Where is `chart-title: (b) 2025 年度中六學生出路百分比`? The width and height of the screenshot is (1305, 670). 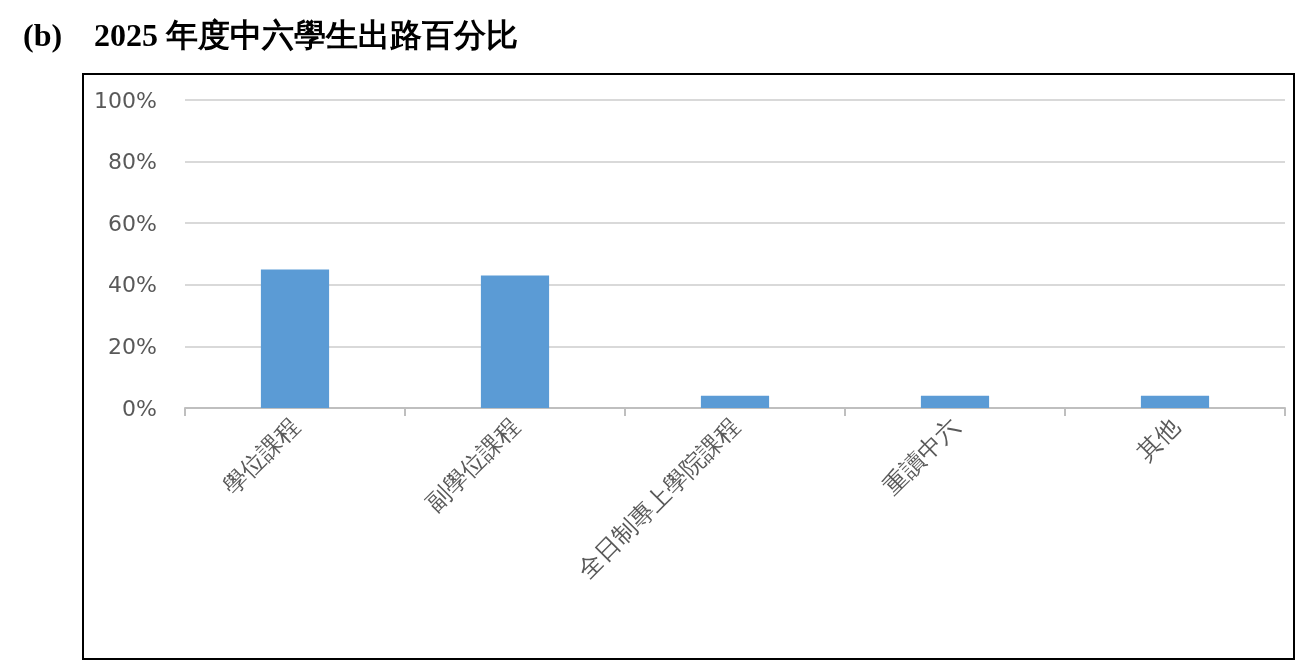 chart-title: (b) 2025 年度中六學生出路百分比 is located at coordinates (271, 35).